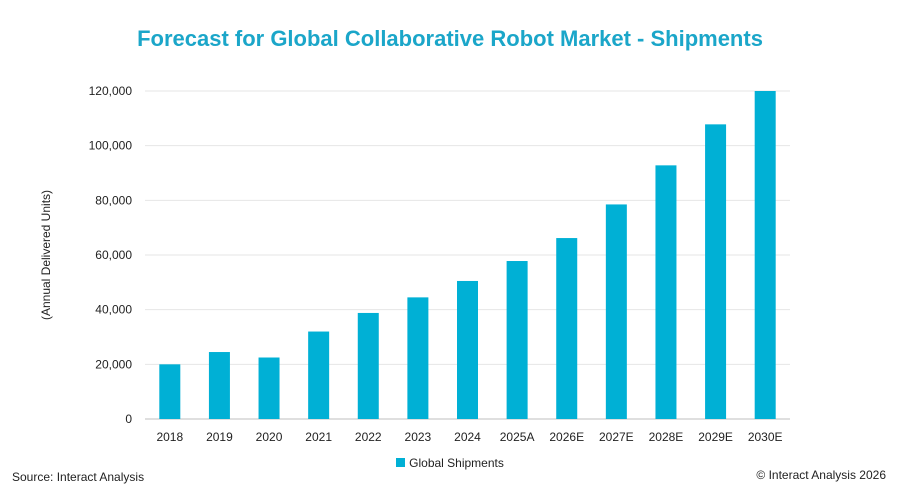  Describe the element at coordinates (128, 419) in the screenshot. I see `y-tick-label: 0` at that location.